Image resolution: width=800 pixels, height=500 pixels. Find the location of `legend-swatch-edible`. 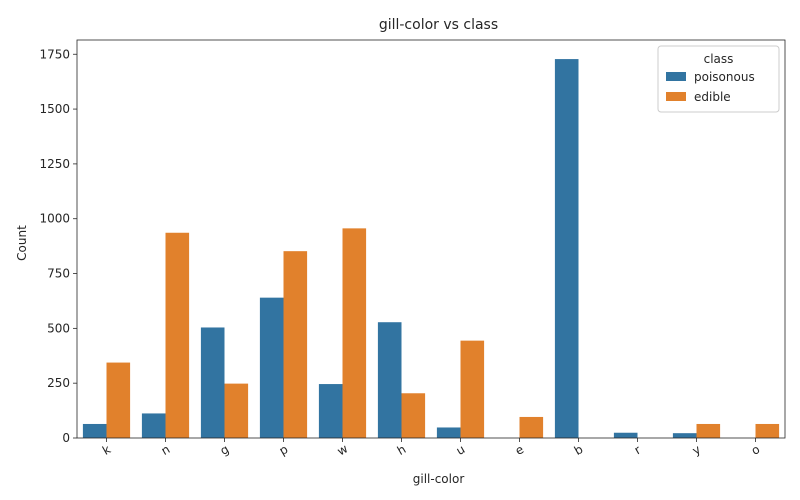

legend-swatch-edible is located at coordinates (676, 96).